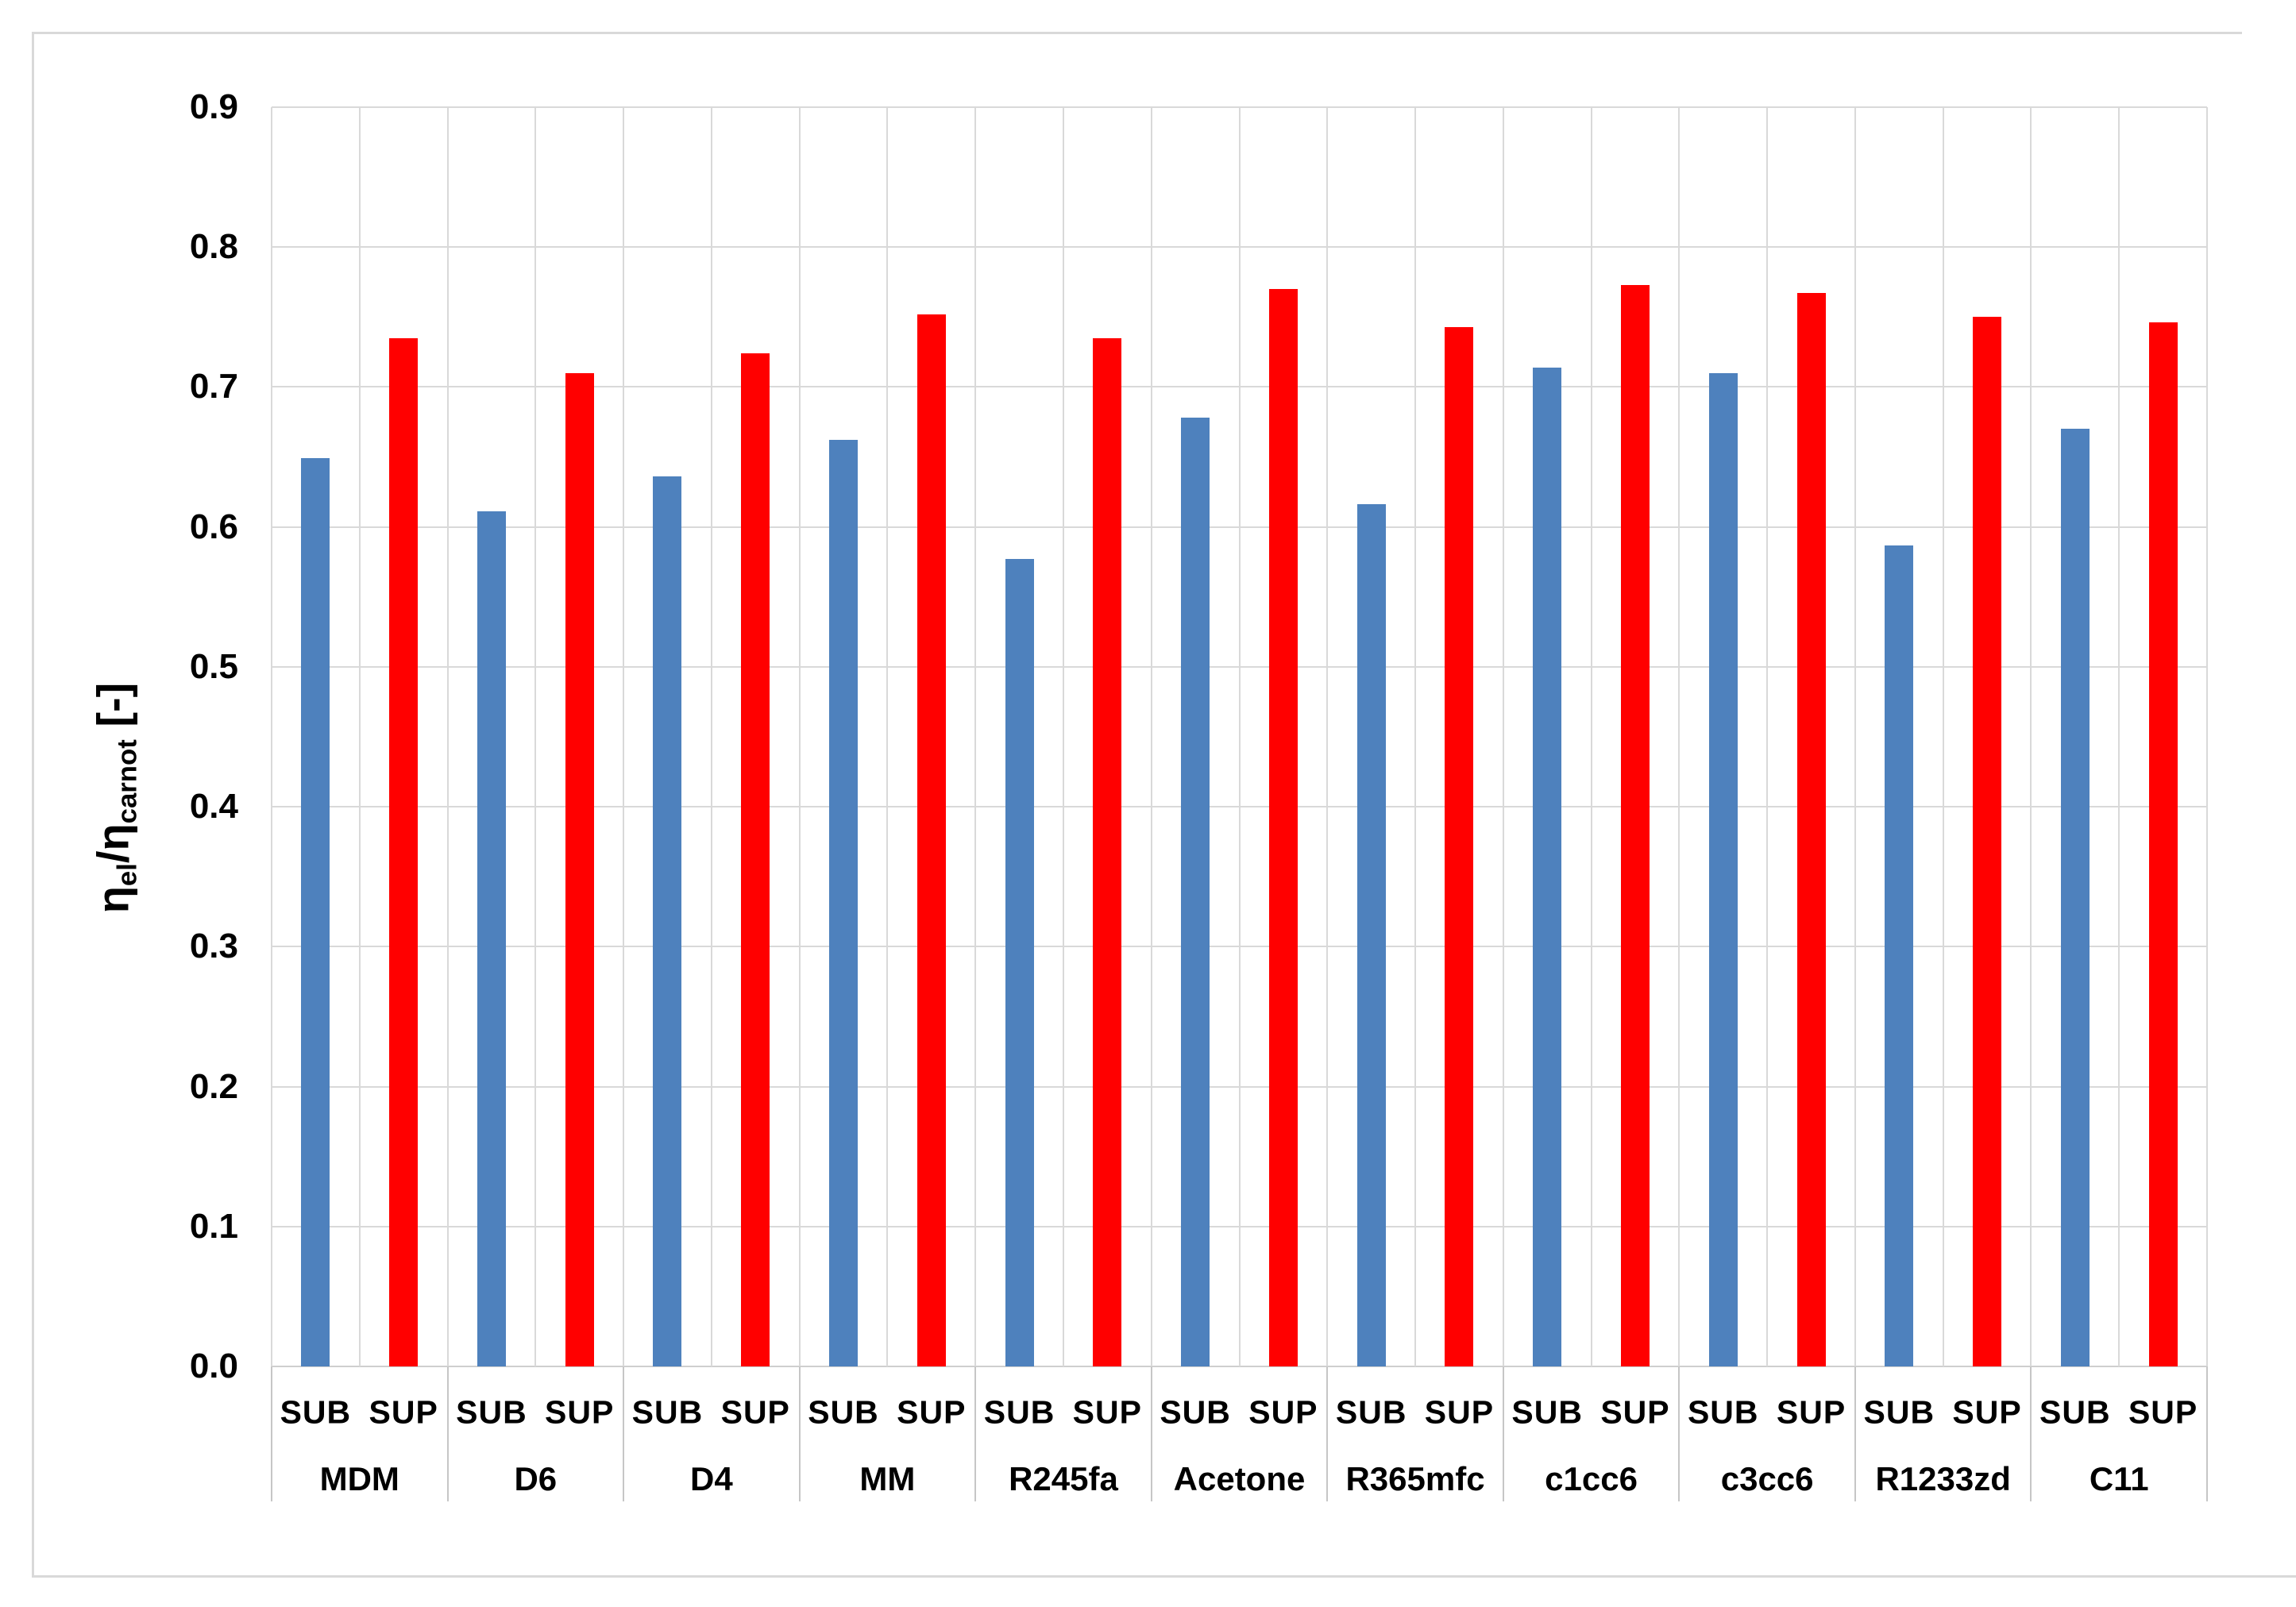 The height and width of the screenshot is (1607, 2296). I want to click on xlabel-bar-MM-SUP: SUP, so click(932, 1412).